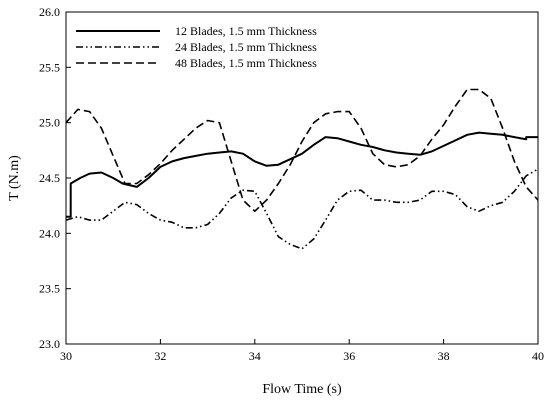 The width and height of the screenshot is (550, 402). I want to click on legend-label-3: 48 Blades, 1.5 mm Thickness, so click(246, 63).